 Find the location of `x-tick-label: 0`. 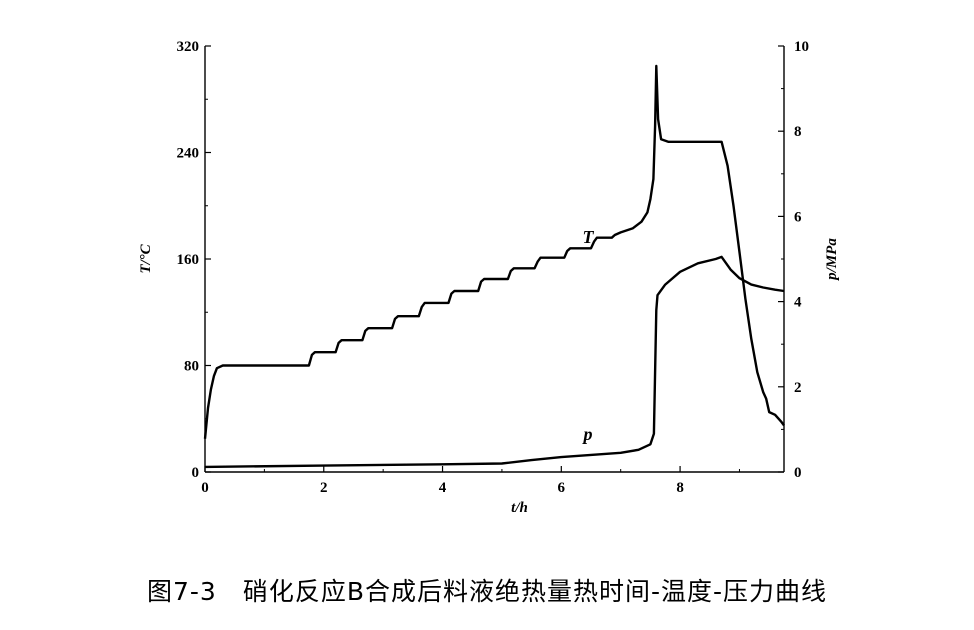

x-tick-label: 0 is located at coordinates (205, 488).